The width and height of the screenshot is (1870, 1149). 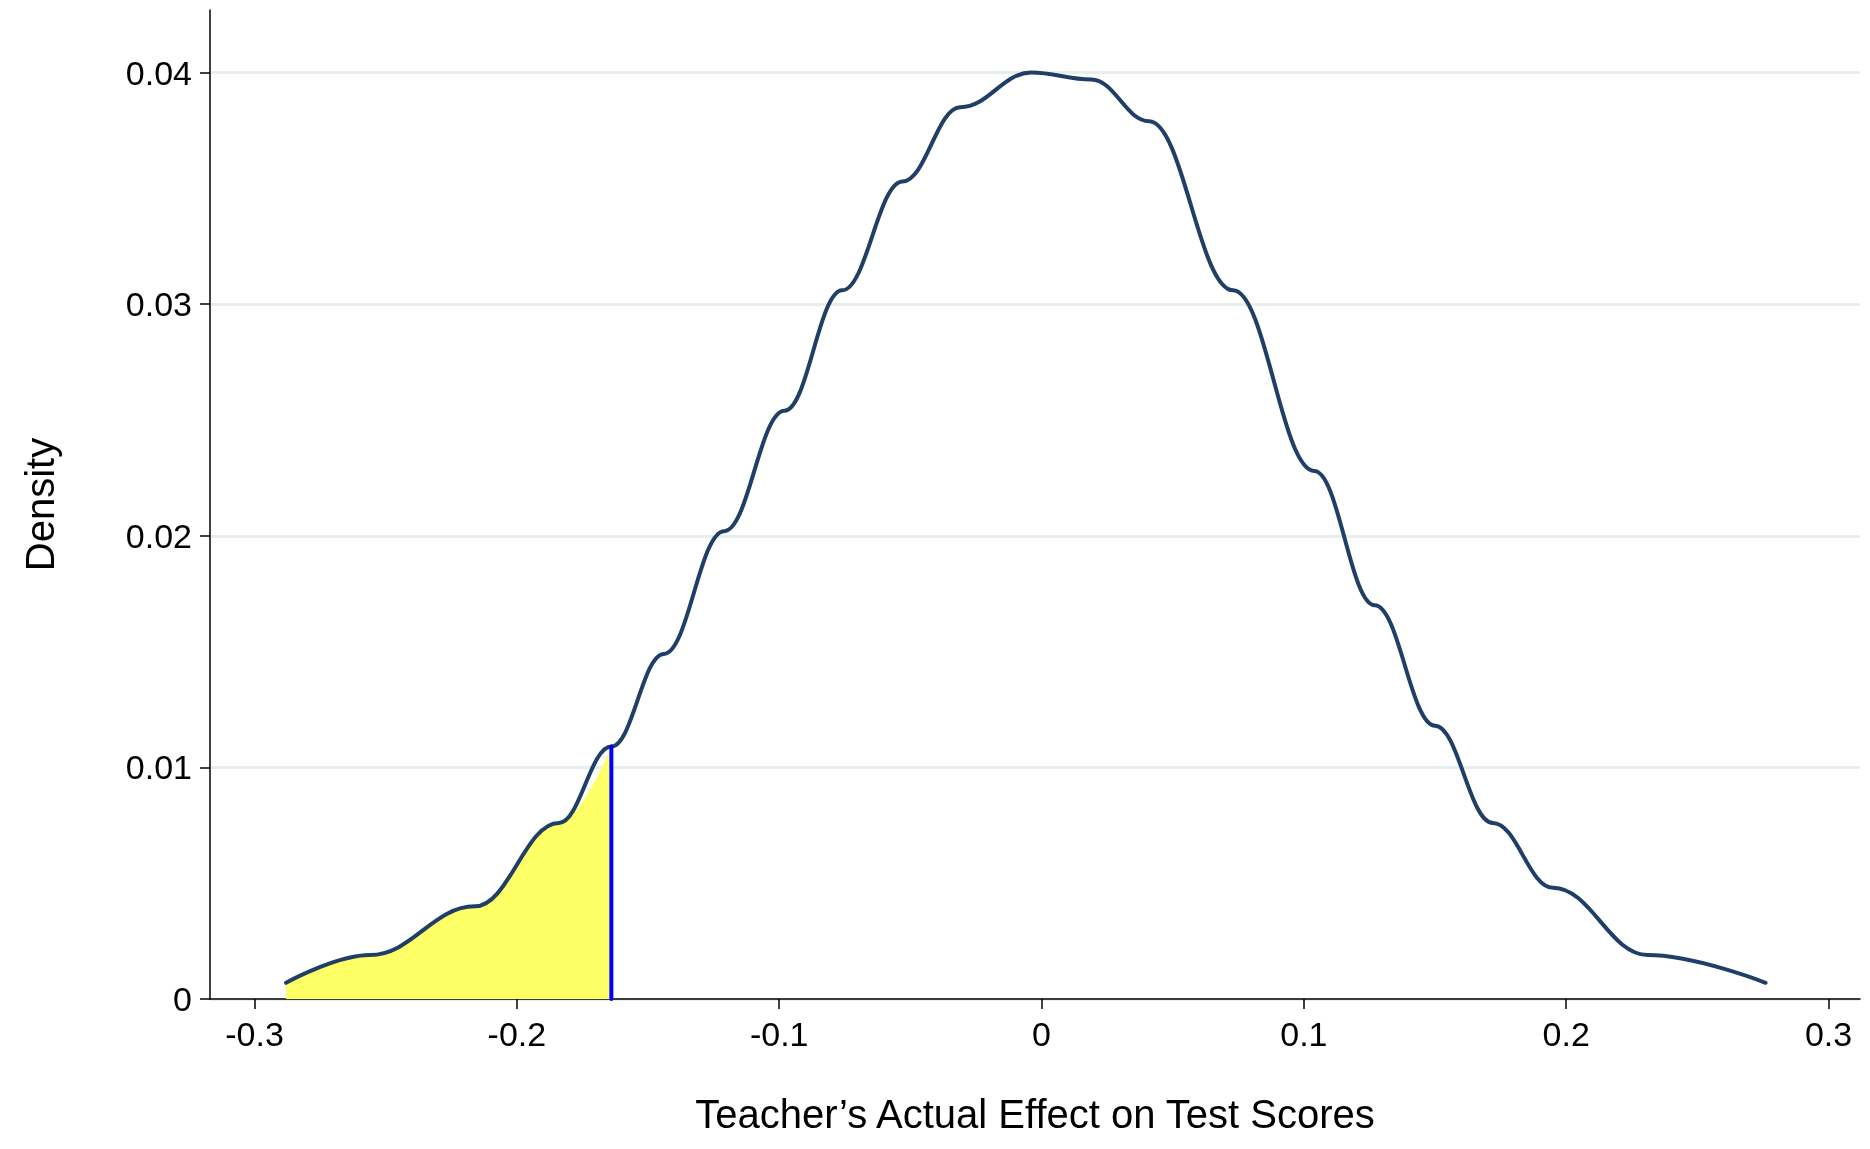 What do you see at coordinates (40, 504) in the screenshot?
I see `y-axis-title: Density` at bounding box center [40, 504].